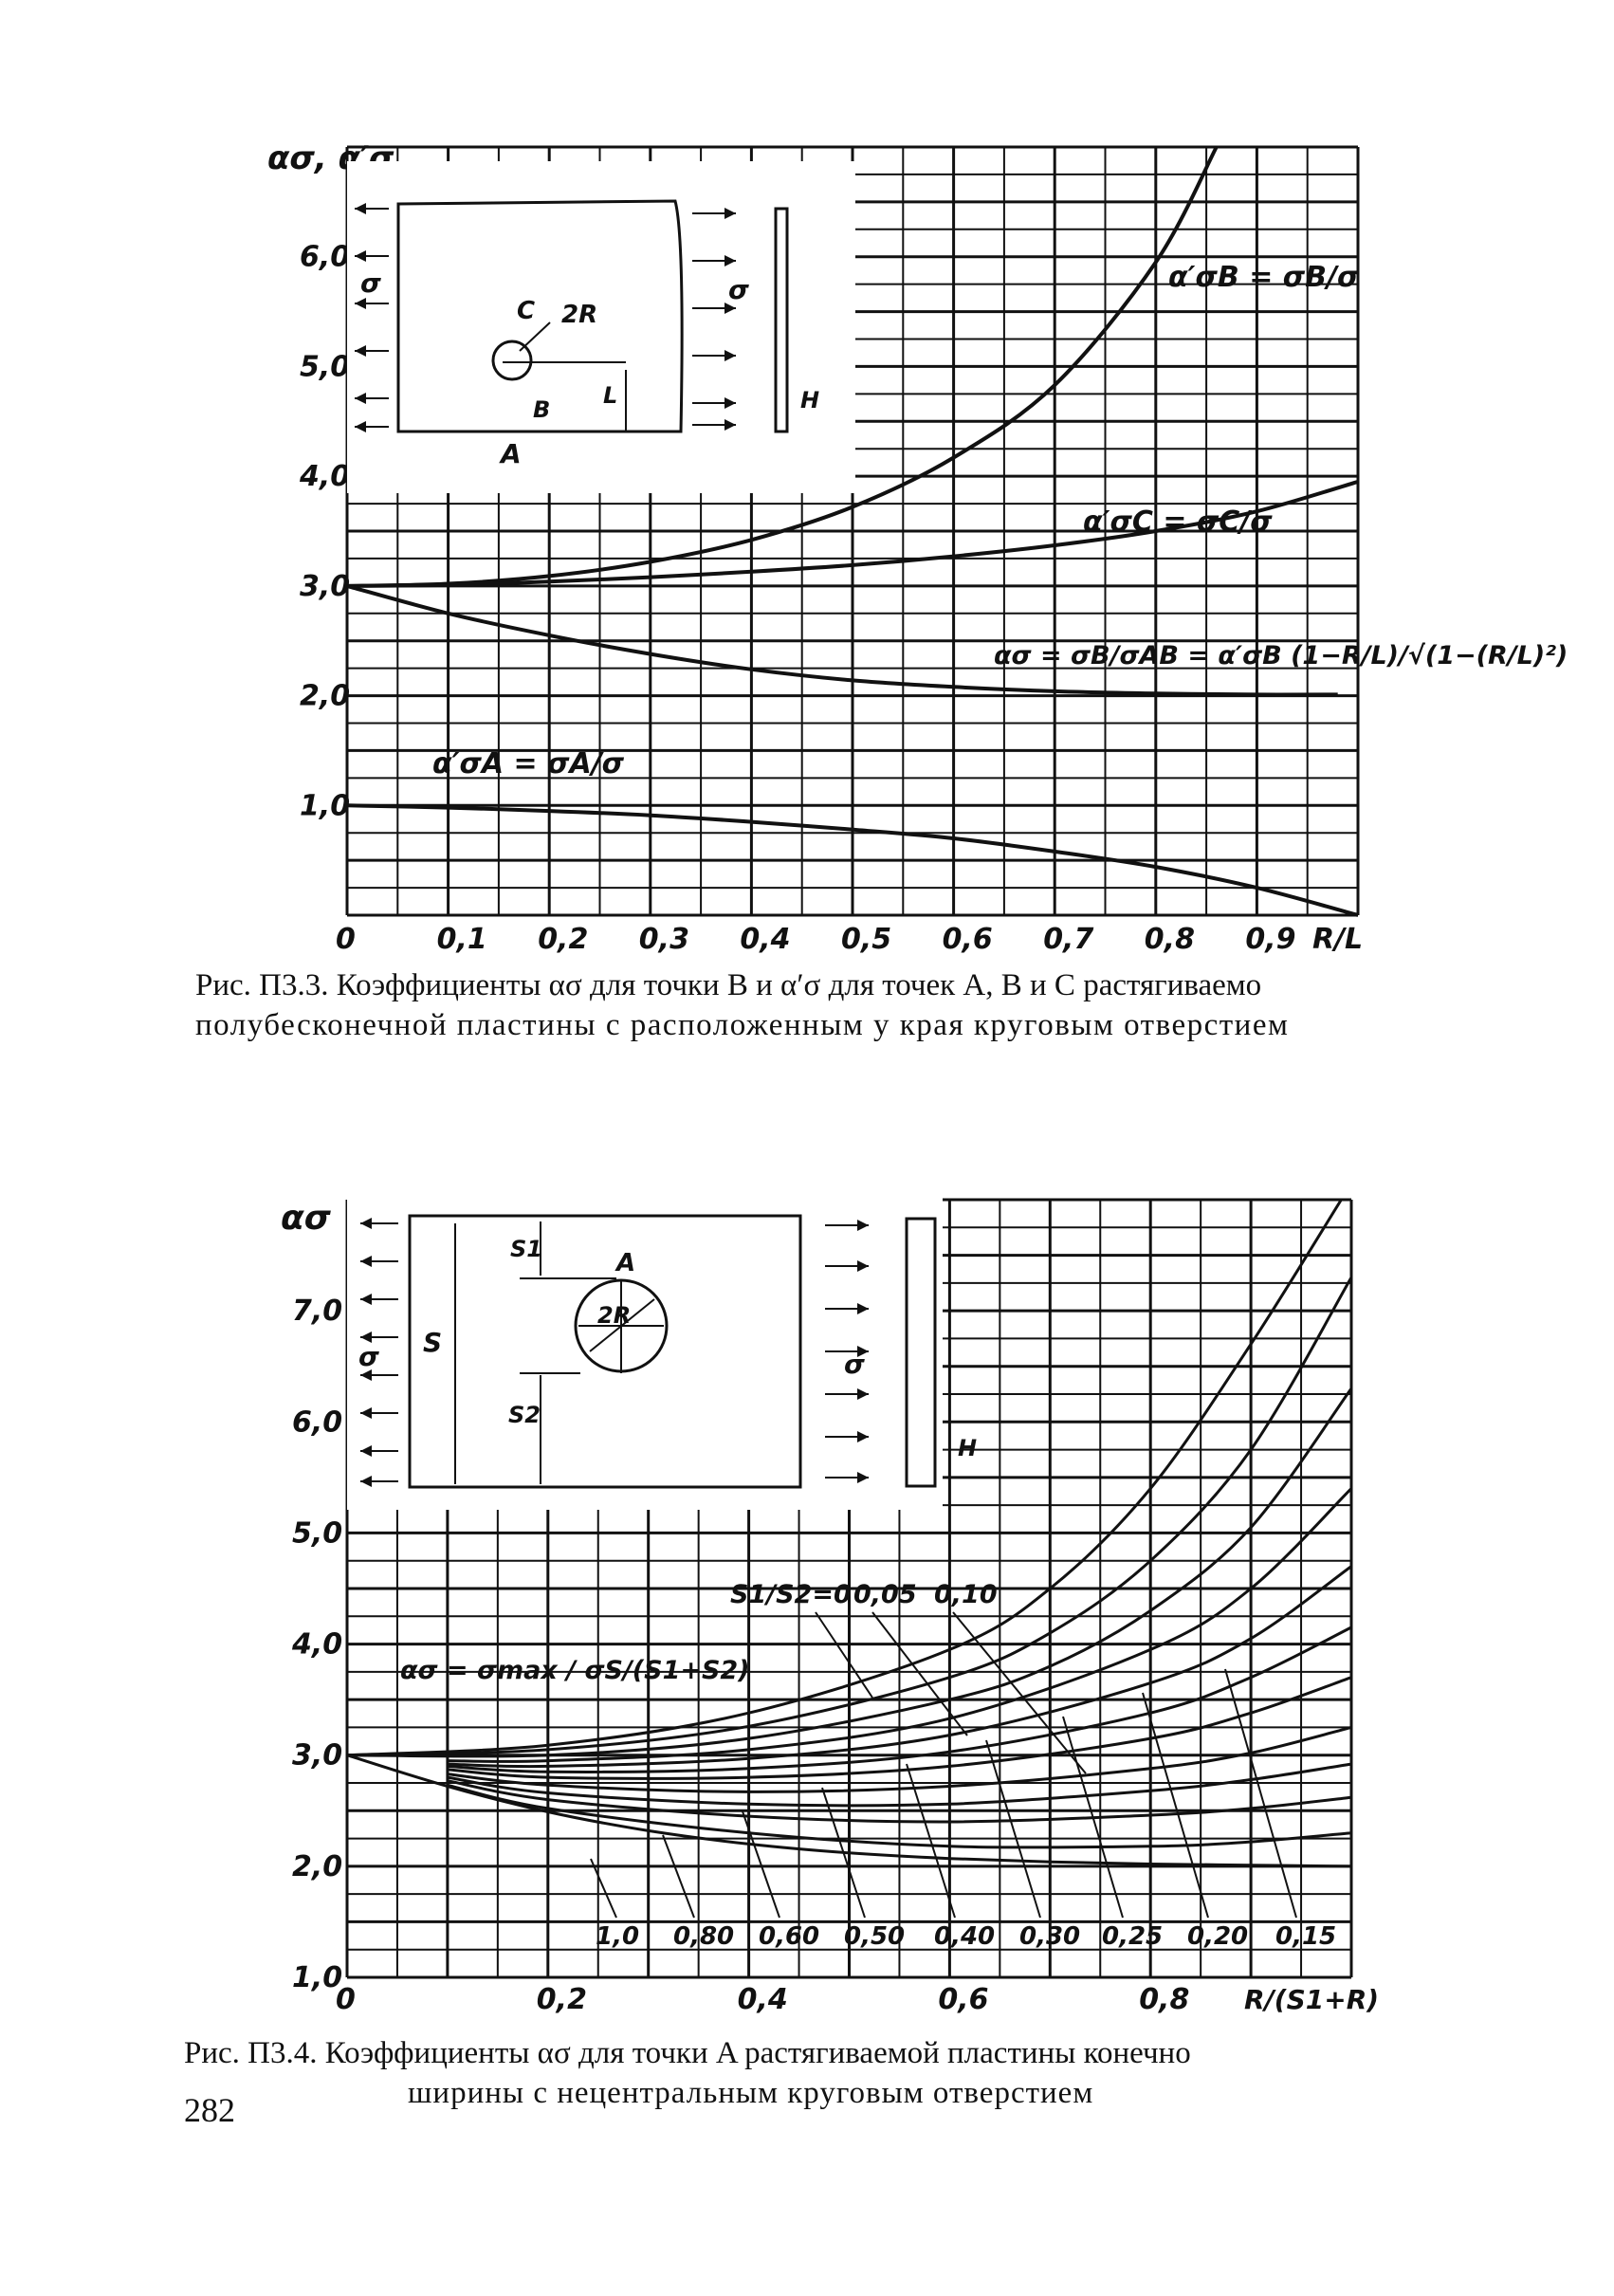  Describe the element at coordinates (664, 939) in the screenshot. I see `x-tick-label: 0,3` at that location.